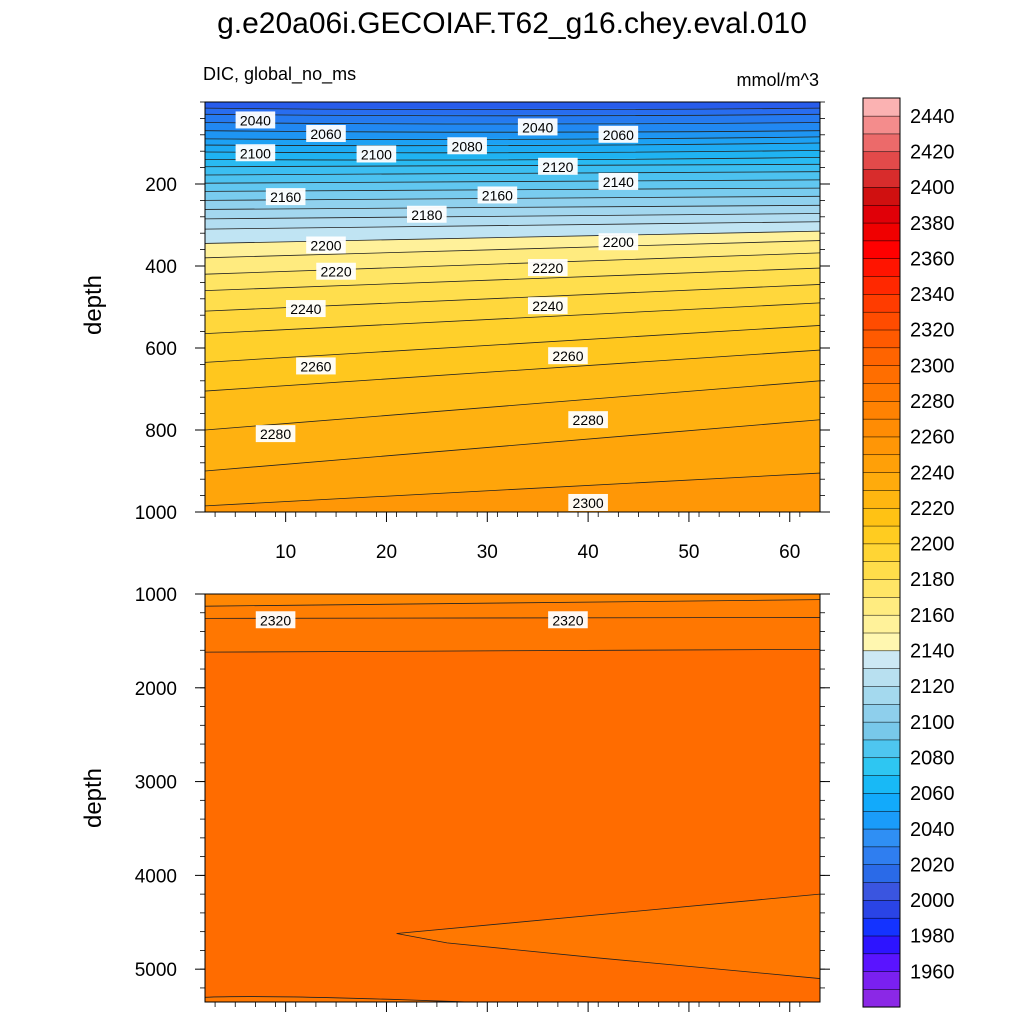 Image resolution: width=1024 pixels, height=1024 pixels. What do you see at coordinates (512, 23) in the screenshot?
I see `figure-title: g.e20a06i.GECOIAF.T62_g16.chey.eval.010` at bounding box center [512, 23].